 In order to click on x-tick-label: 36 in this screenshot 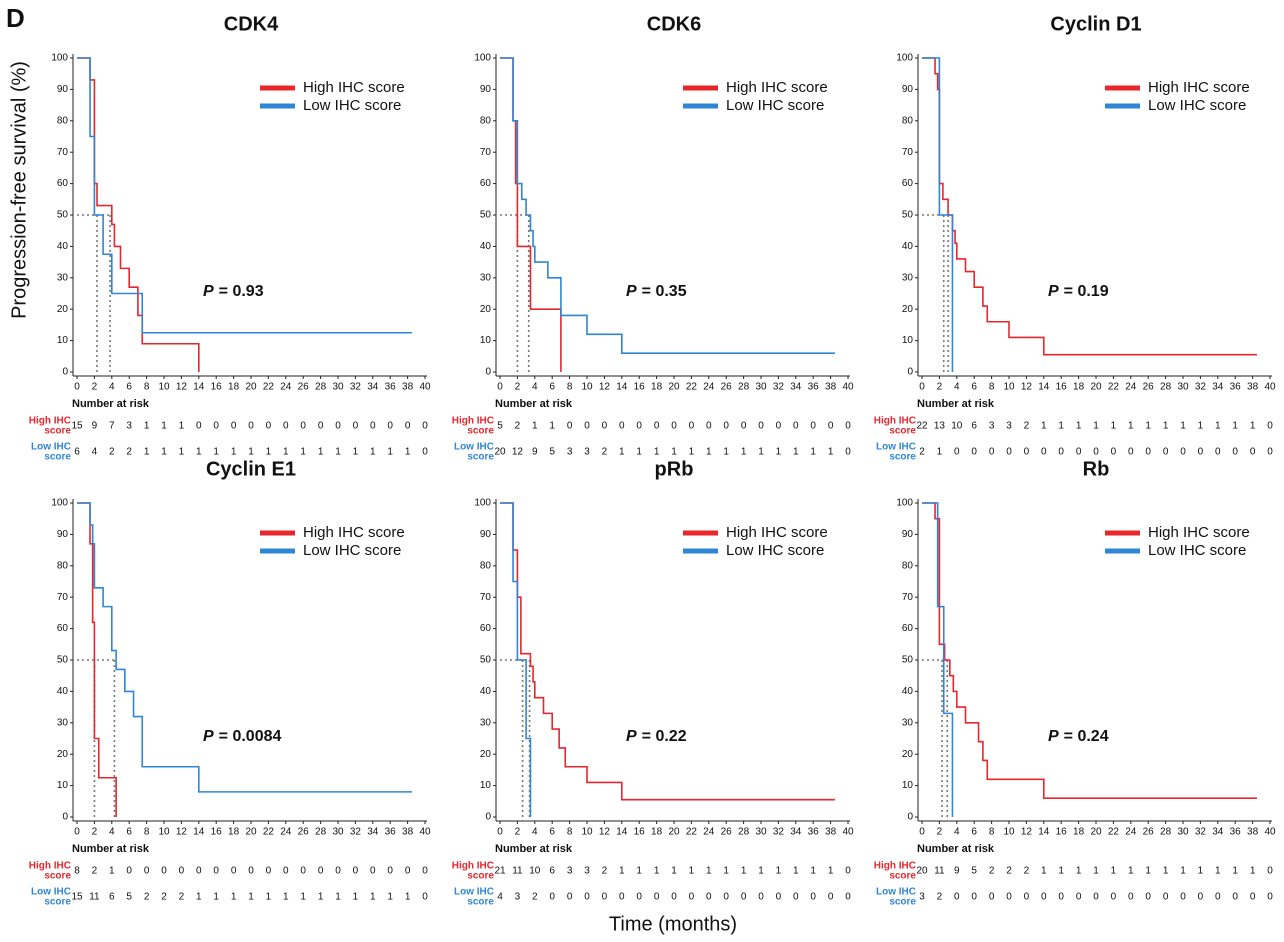, I will do `click(1236, 832)`.